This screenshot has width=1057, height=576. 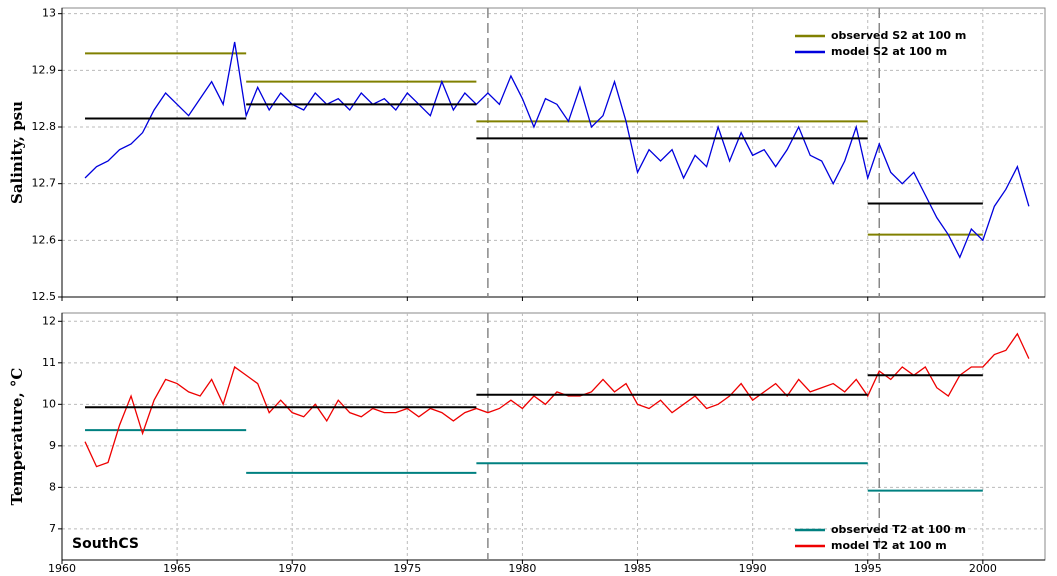 What do you see at coordinates (889, 51) in the screenshot?
I see `legend-label: model S2 at 100 m` at bounding box center [889, 51].